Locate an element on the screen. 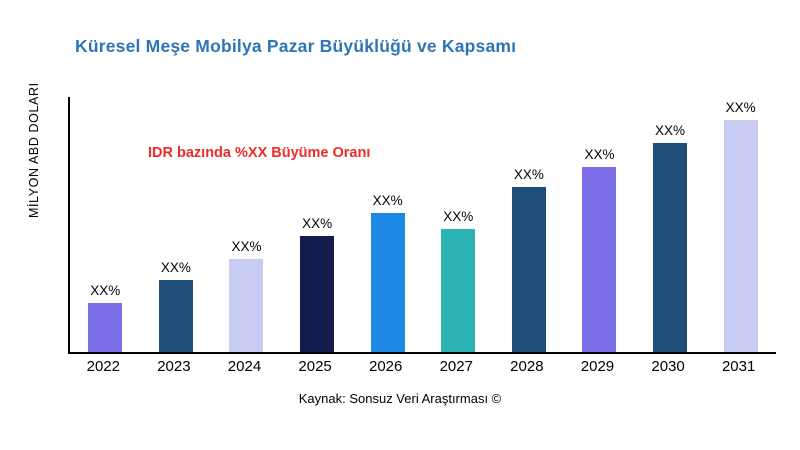 The height and width of the screenshot is (450, 800). bar-group-2023: XX% is located at coordinates (176, 224).